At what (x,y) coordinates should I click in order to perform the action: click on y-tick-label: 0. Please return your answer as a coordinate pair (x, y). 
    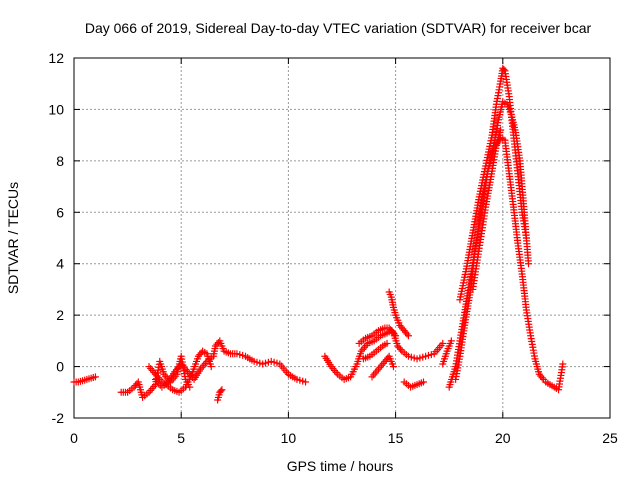
    Looking at the image, I should click on (60, 367).